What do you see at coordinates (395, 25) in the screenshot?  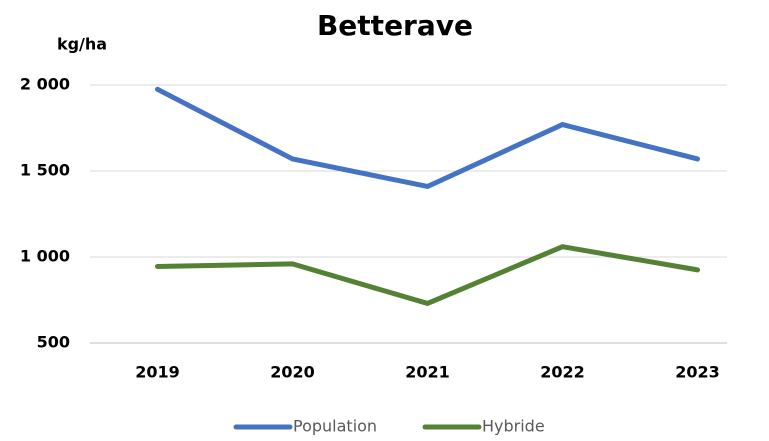 I see `chart-title: Betterave` at bounding box center [395, 25].